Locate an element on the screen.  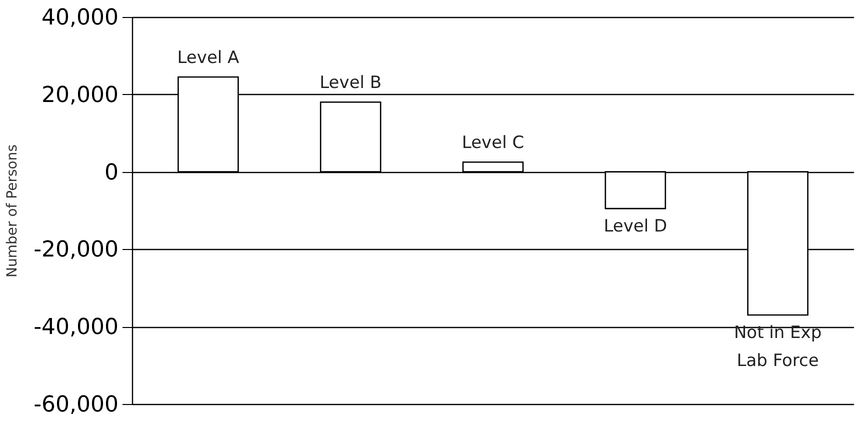
y-tick-label: 40,000 is located at coordinates (80, 18).